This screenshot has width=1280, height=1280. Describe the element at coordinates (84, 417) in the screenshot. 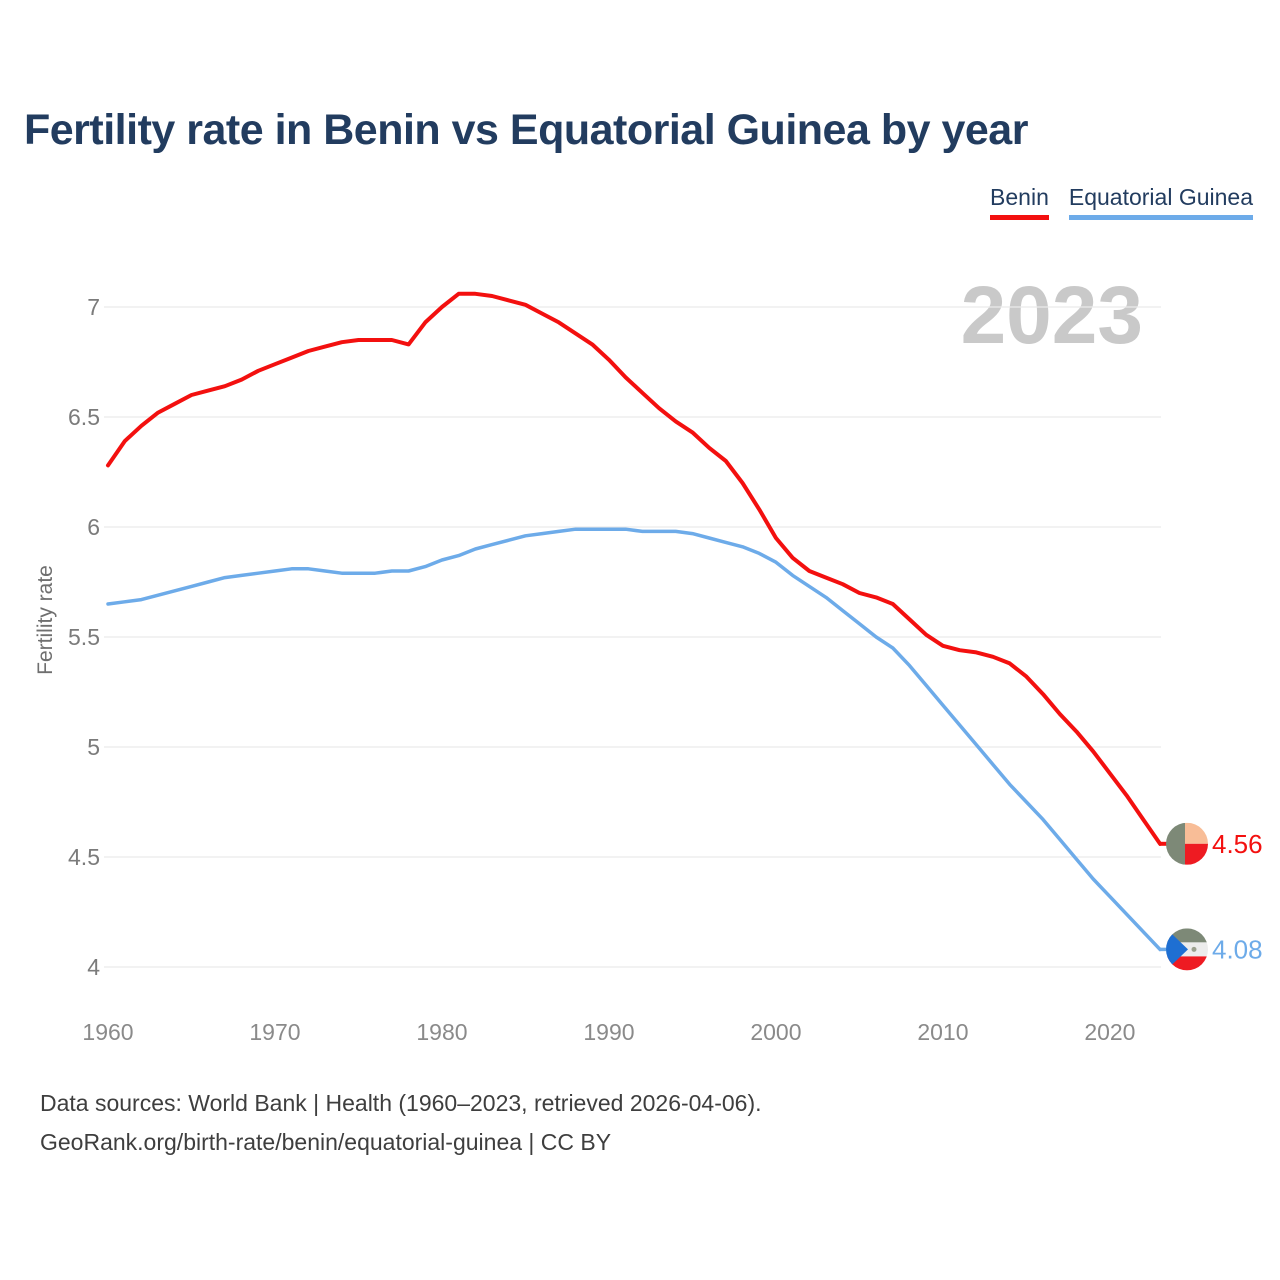

I see `y-tick-label: 6.5` at that location.